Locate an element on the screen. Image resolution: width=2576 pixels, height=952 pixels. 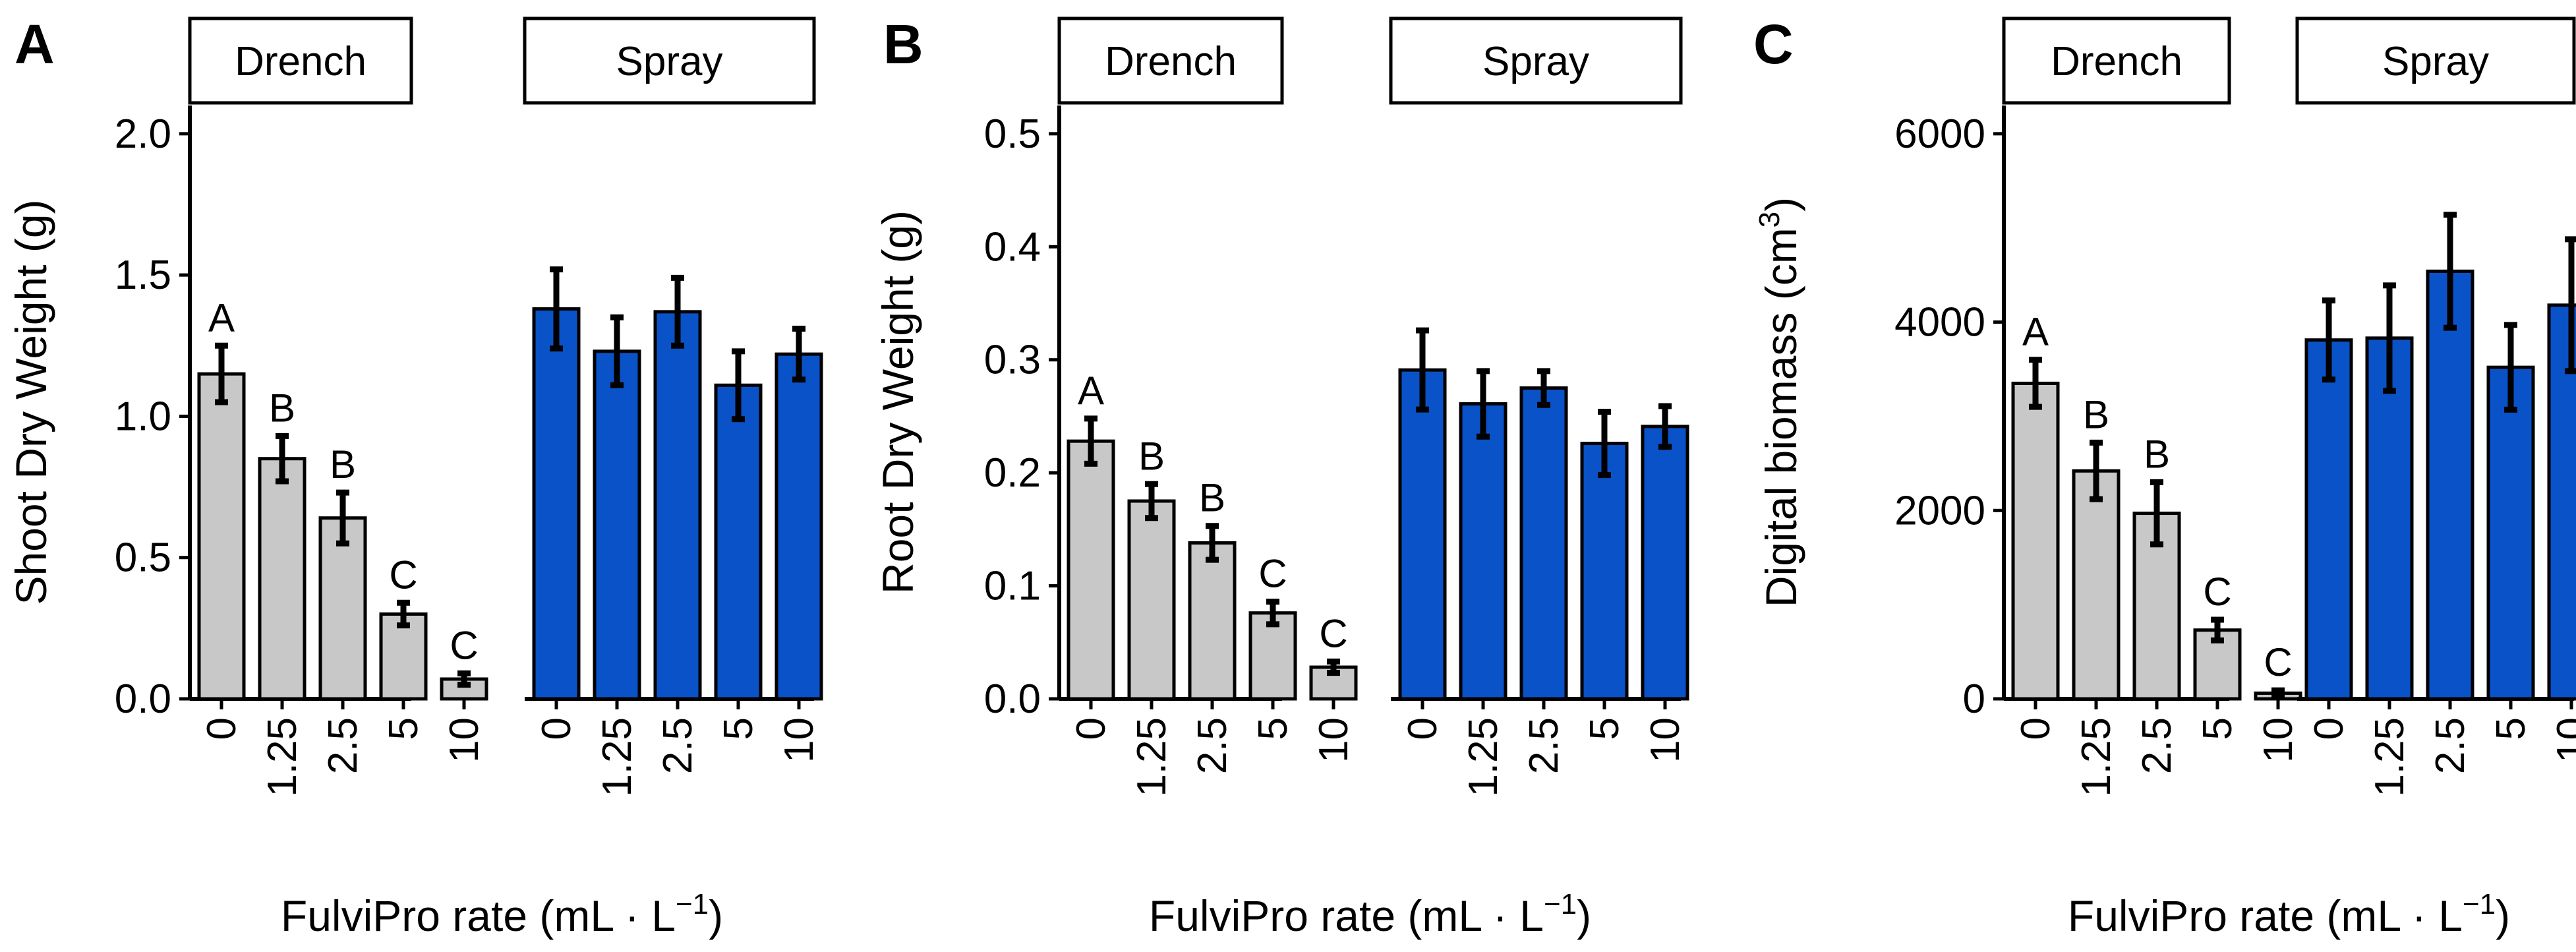
y-axis-title: Root Dry Weight (g) is located at coordinates (898, 402).